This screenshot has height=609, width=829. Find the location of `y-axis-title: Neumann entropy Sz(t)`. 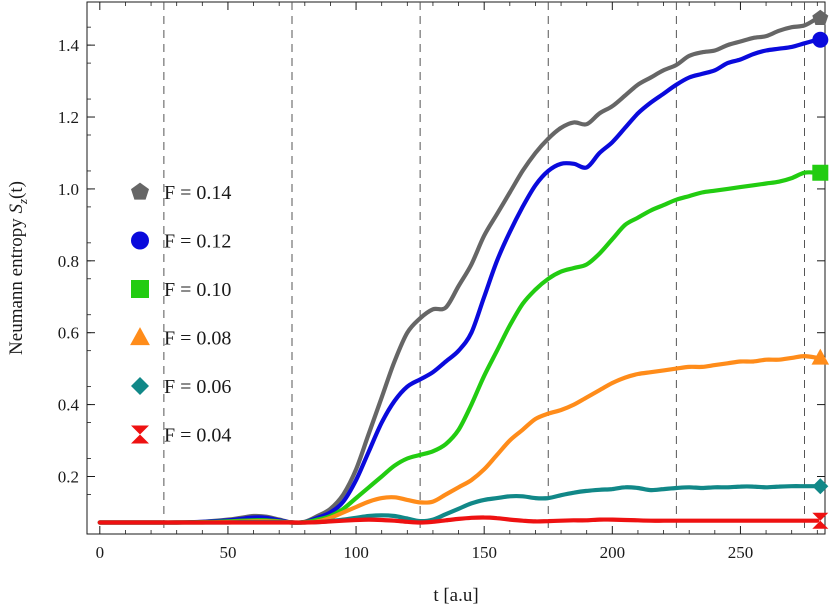

y-axis-title: Neumann entropy Sz(t) is located at coordinates (18, 268).